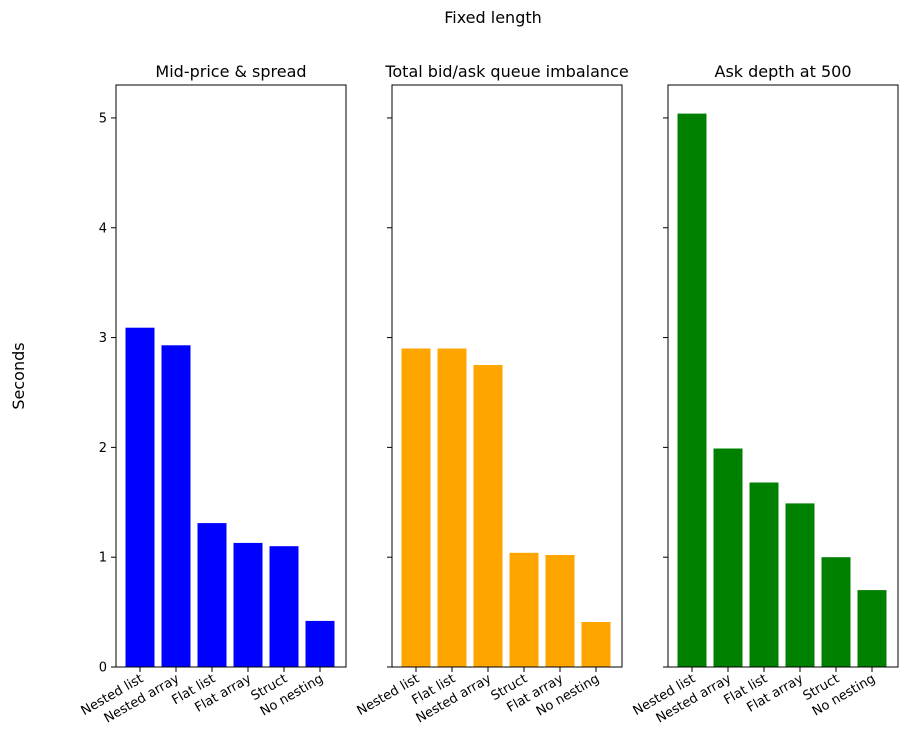 Image resolution: width=907 pixels, height=744 pixels. What do you see at coordinates (103, 228) in the screenshot?
I see `y-tick-label: 4` at bounding box center [103, 228].